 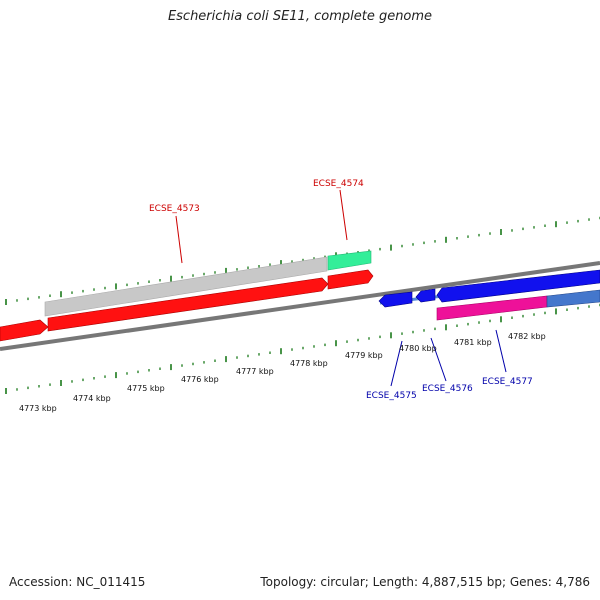 I want to click on map-title: Escherichia coli SE11, complete genome, so click(x=300, y=16).